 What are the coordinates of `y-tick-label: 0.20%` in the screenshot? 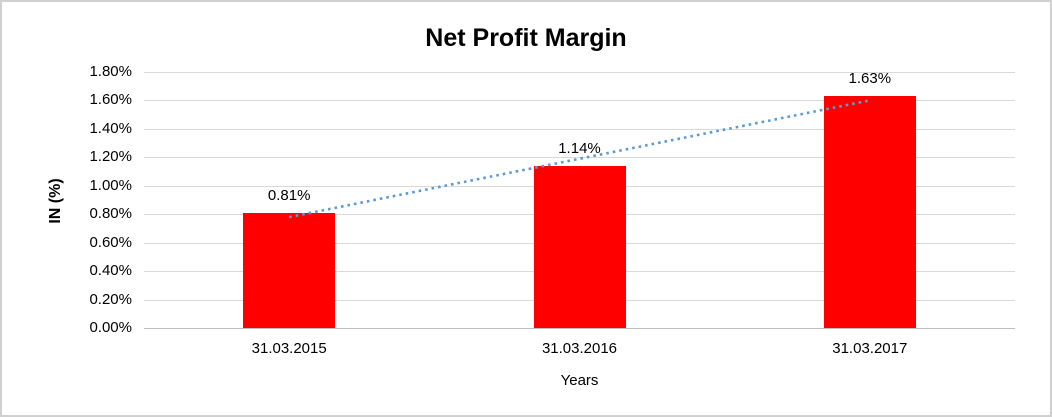 It's located at (110, 299).